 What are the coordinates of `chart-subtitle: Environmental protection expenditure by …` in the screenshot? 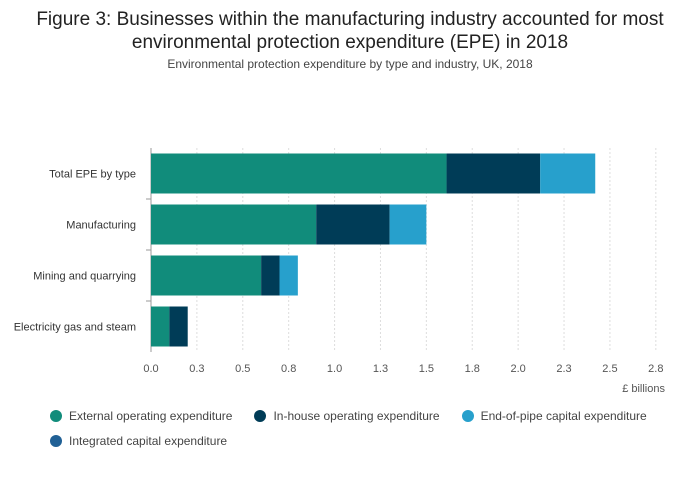 It's located at (350, 64).